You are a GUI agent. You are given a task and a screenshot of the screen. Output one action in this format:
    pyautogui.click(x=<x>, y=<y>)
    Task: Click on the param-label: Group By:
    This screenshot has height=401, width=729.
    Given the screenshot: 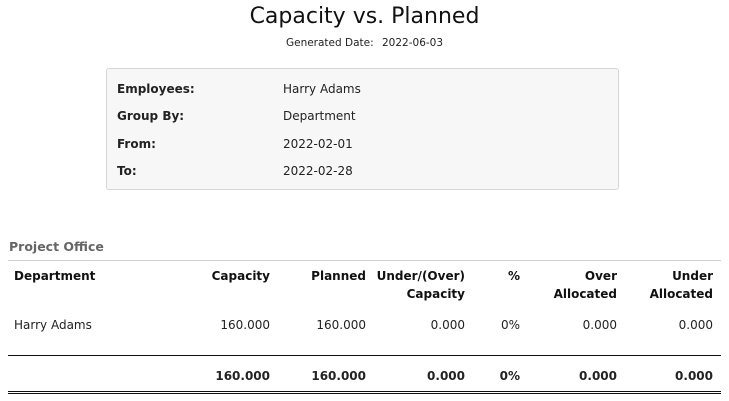 What is the action you would take?
    pyautogui.click(x=151, y=116)
    